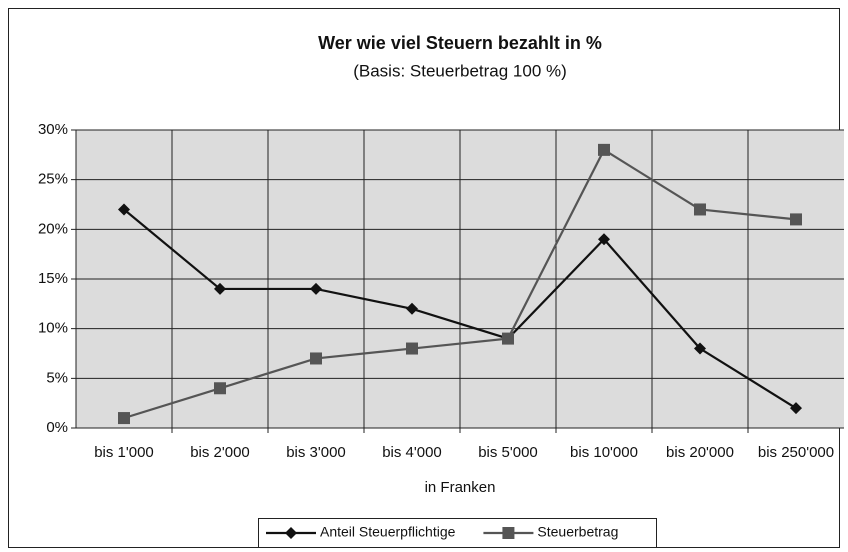 The width and height of the screenshot is (848, 552). Describe the element at coordinates (460, 70) in the screenshot. I see `chart-subtitle: (Basis: Steuerbetrag 100 %)` at that location.